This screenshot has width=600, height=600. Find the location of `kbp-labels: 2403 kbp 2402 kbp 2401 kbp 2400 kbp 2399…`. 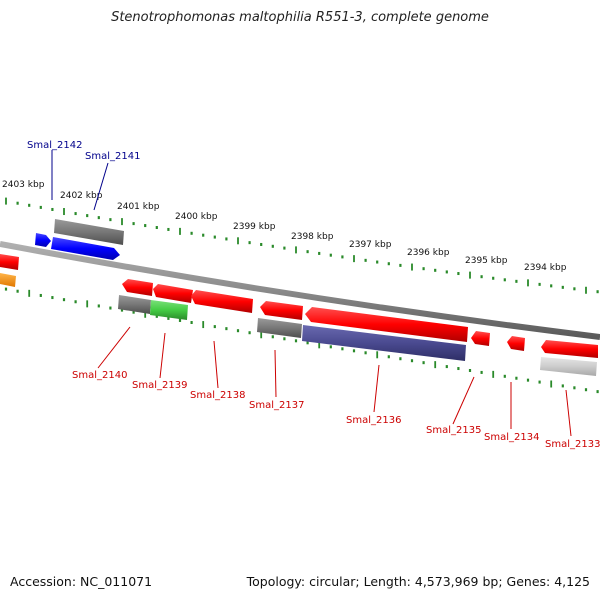

kbp-labels: 2403 kbp 2402 kbp 2401 kbp 2400 kbp 2399… is located at coordinates (284, 226).